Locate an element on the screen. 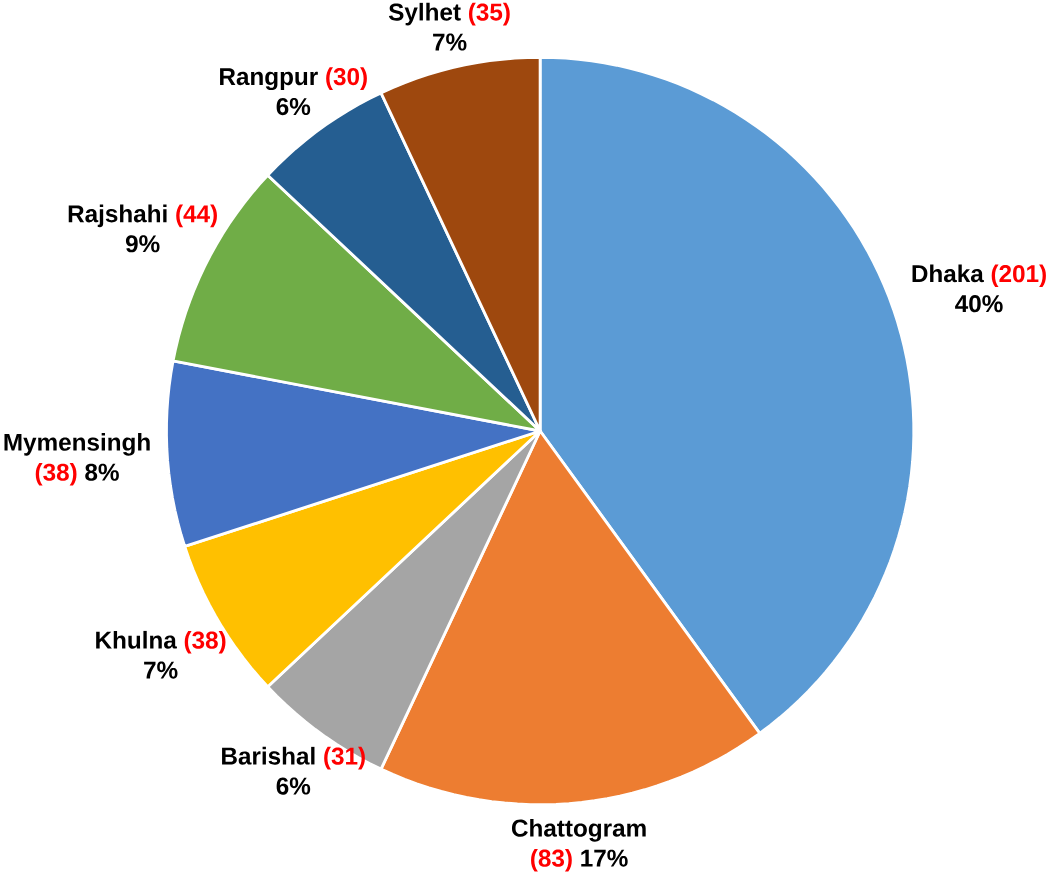 The height and width of the screenshot is (874, 1050). data-label: 9% is located at coordinates (142, 243).